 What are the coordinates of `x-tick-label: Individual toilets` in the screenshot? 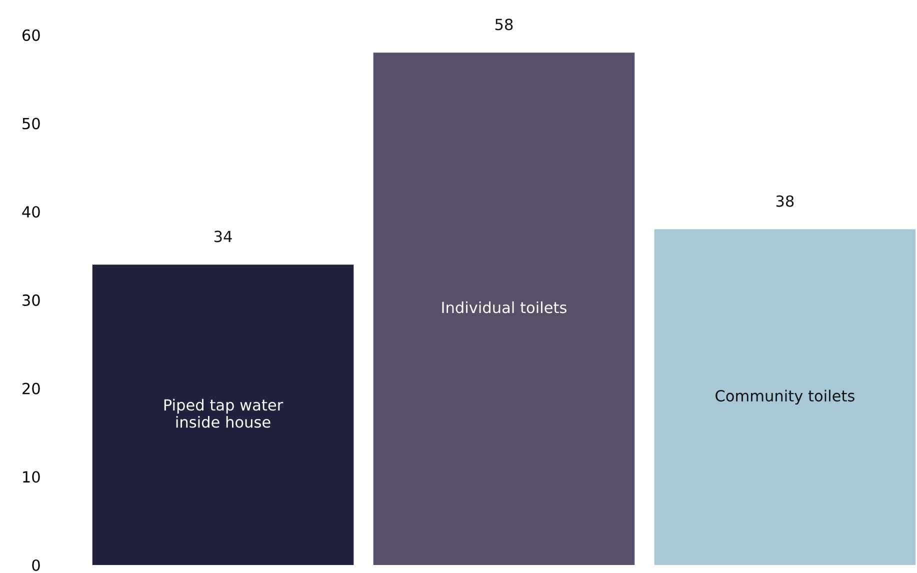 It's located at (504, 307).